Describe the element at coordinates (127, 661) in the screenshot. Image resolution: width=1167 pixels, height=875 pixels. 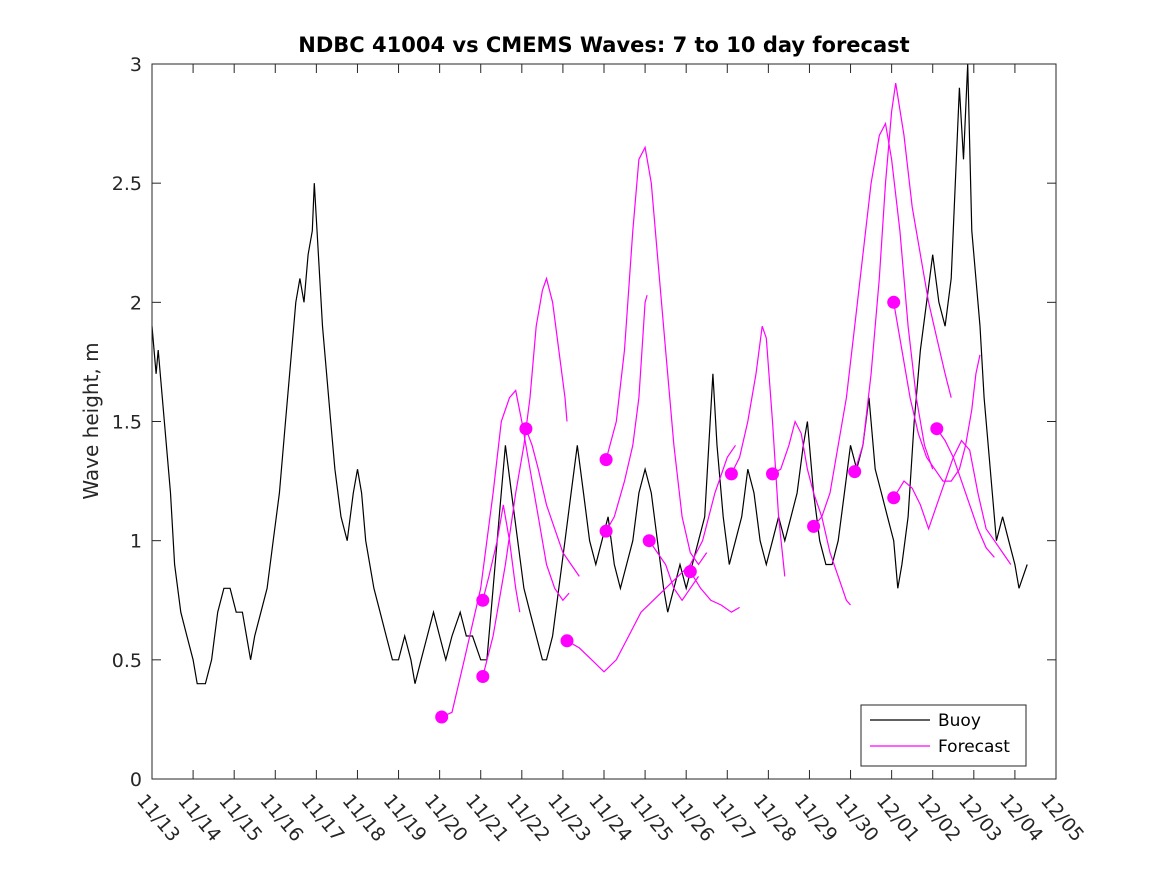
I see `y-tick-label-1: 0.5` at that location.